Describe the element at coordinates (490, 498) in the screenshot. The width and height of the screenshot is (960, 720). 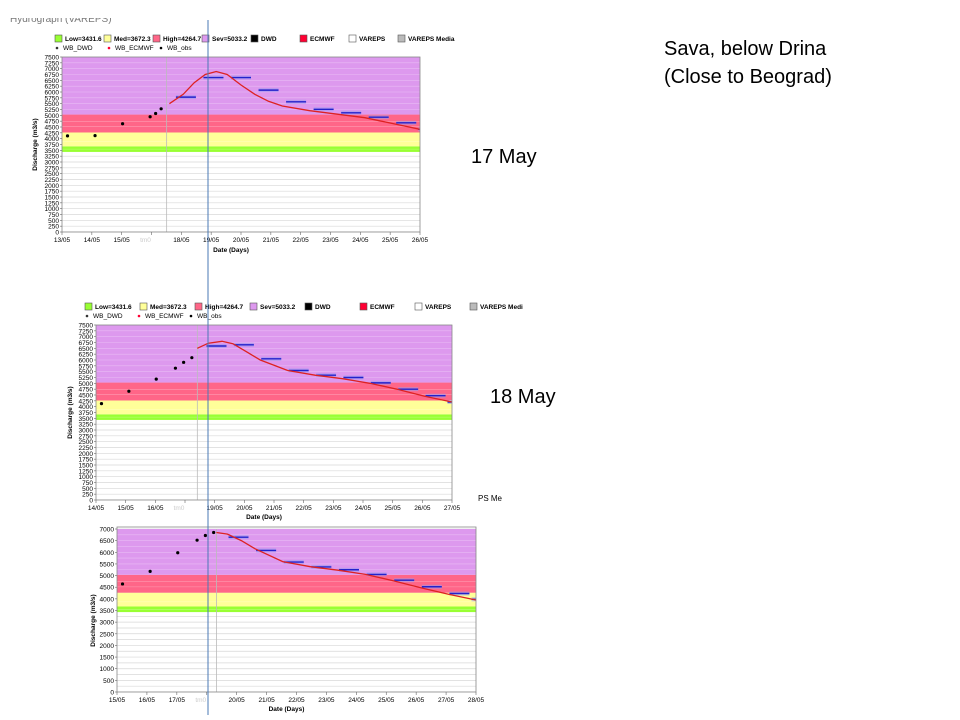
I see `clipped-legend-text: PS Me` at that location.